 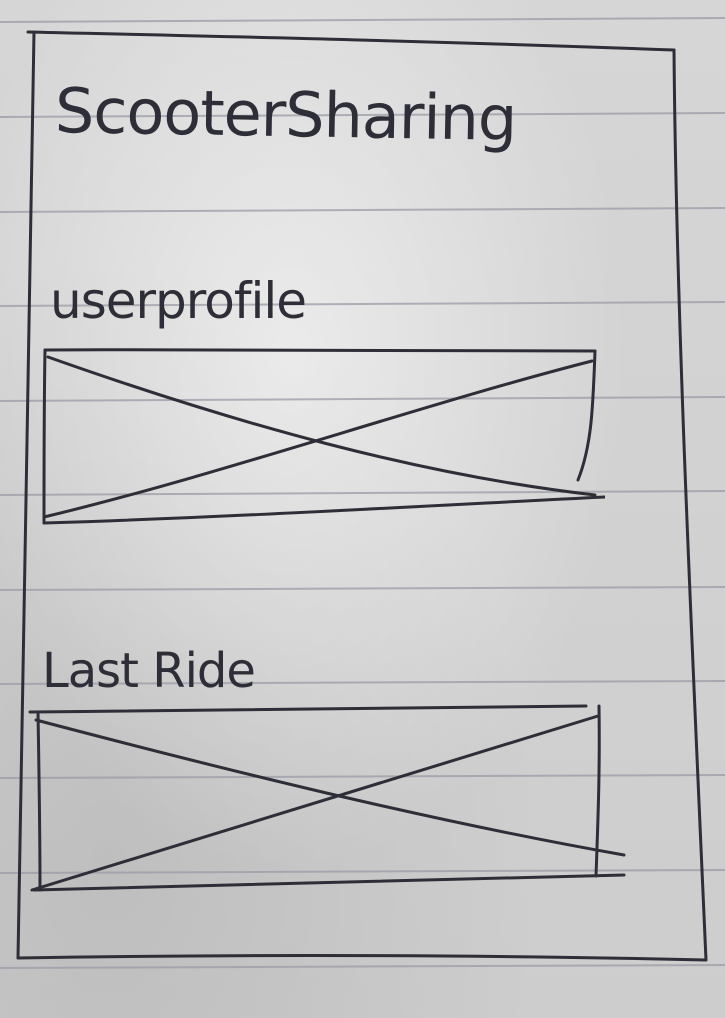 I want to click on last-ride-heading: Last Ride, so click(x=149, y=671).